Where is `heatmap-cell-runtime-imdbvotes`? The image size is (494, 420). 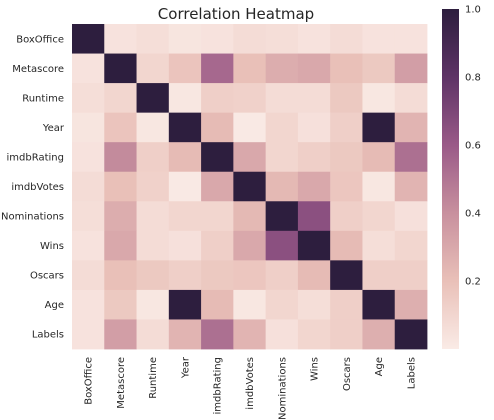
heatmap-cell-runtime-imdbvotes is located at coordinates (250, 98).